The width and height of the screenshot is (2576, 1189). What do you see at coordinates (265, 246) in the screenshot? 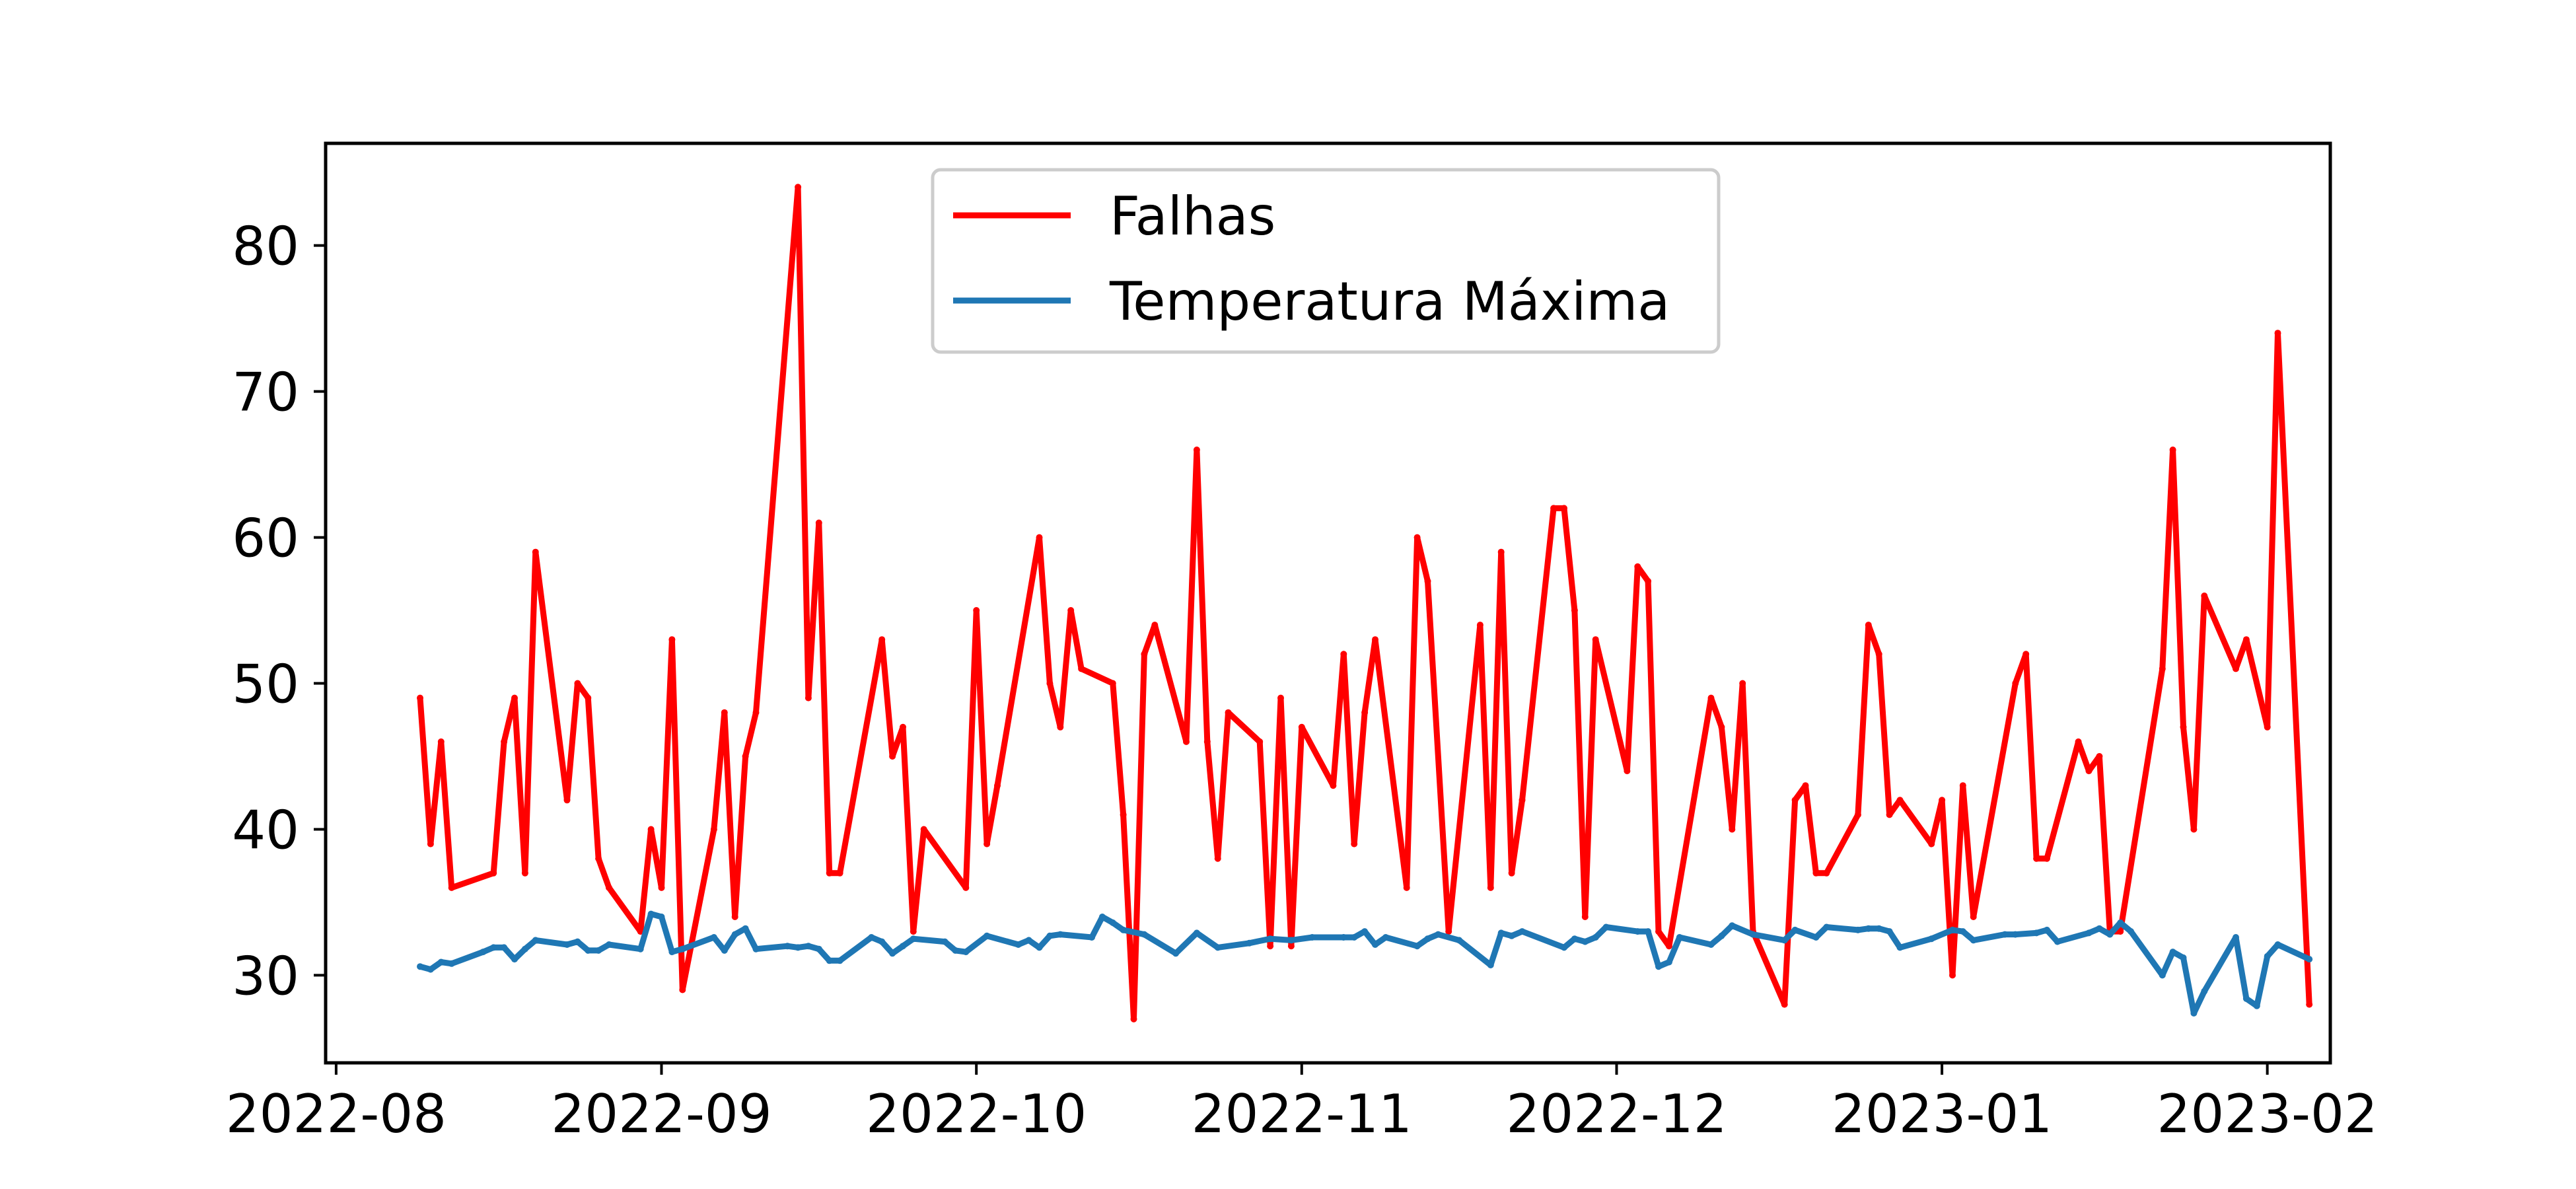
I see `y-tick-label: 80` at bounding box center [265, 246].